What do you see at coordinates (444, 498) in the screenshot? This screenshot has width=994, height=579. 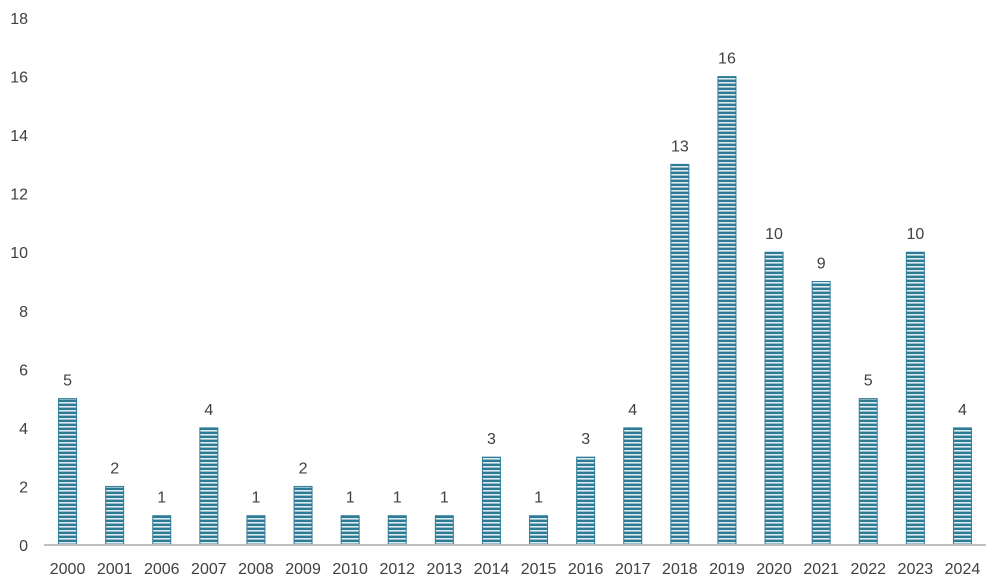 I see `data-label-2013: 1` at bounding box center [444, 498].